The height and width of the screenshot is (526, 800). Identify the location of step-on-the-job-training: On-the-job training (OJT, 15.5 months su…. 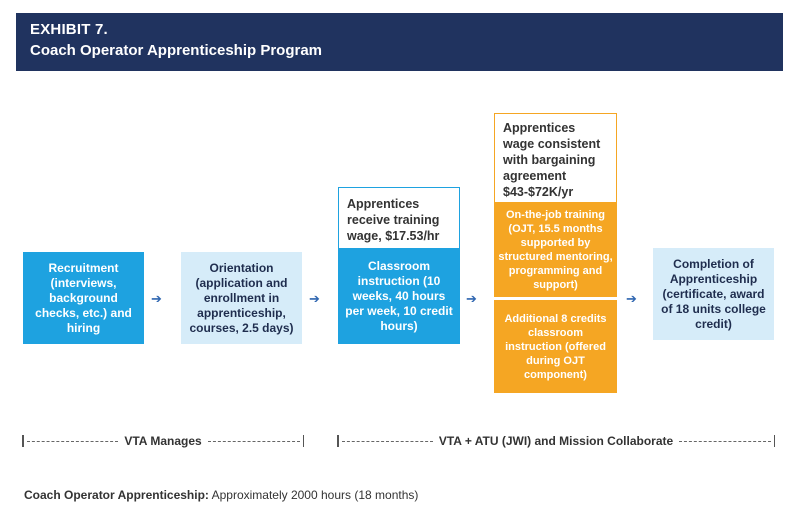
(555, 250).